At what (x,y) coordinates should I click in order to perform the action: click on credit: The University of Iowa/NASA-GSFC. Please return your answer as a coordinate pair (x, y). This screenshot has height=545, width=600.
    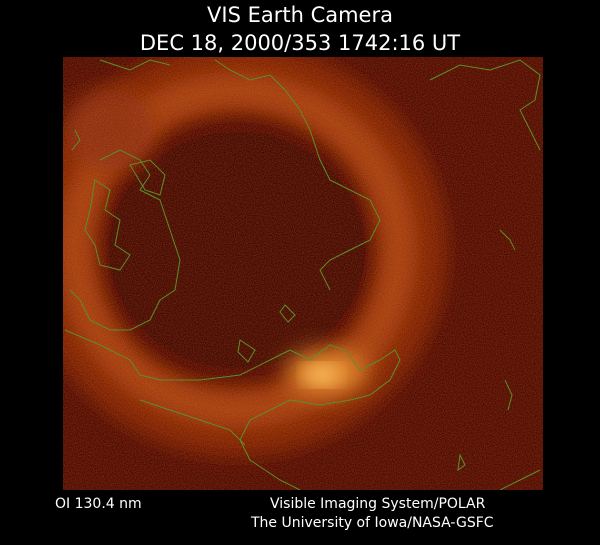
    Looking at the image, I should click on (372, 523).